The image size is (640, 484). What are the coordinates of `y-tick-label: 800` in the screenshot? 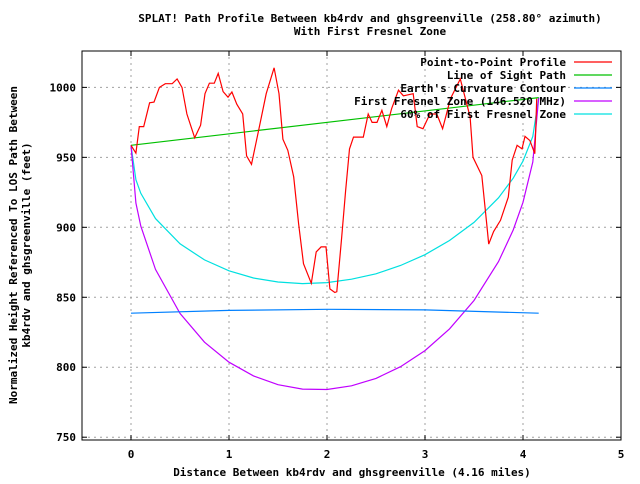 It's located at (66, 367).